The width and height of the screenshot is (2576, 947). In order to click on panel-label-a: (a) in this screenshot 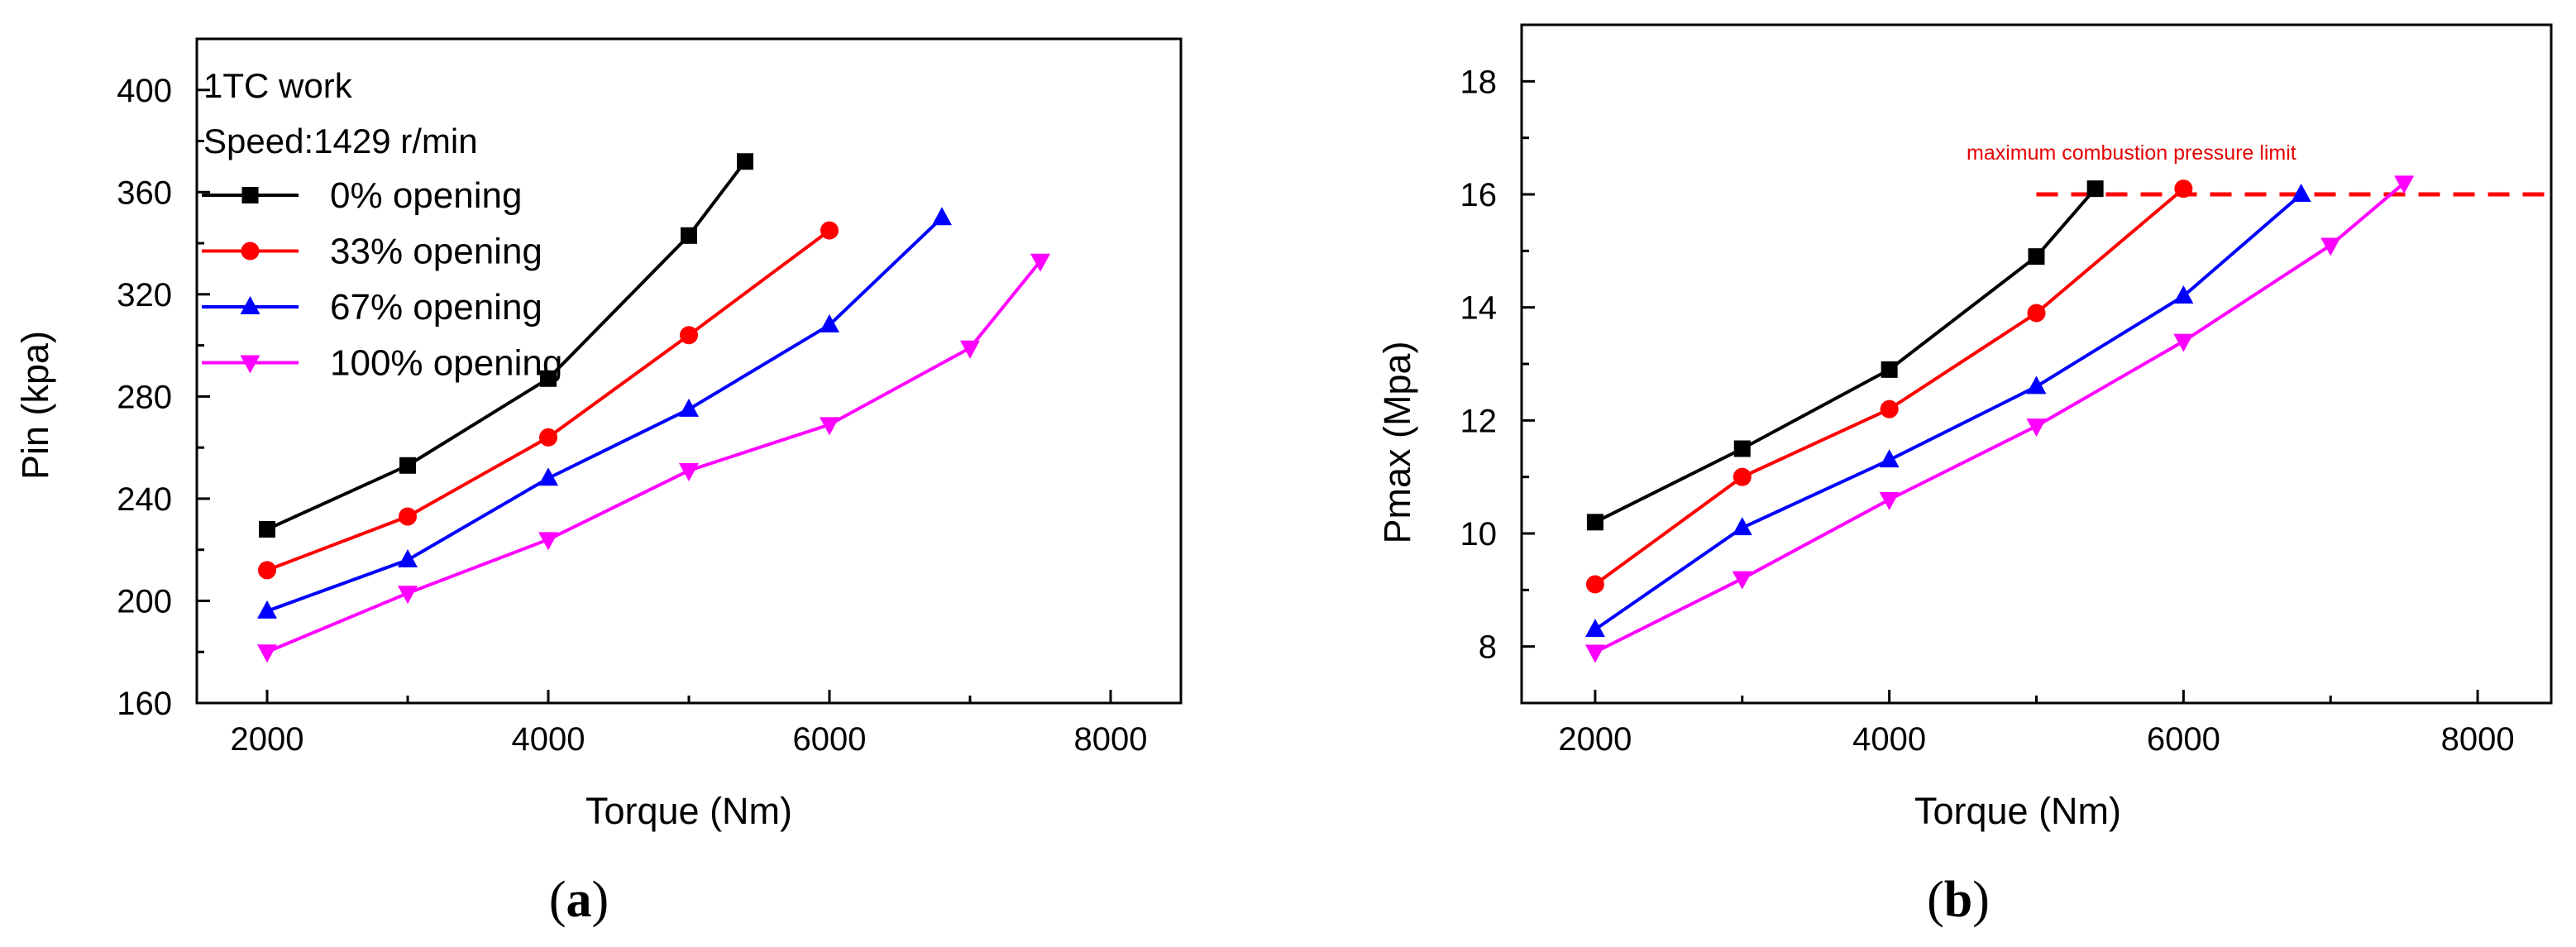, I will do `click(579, 900)`.